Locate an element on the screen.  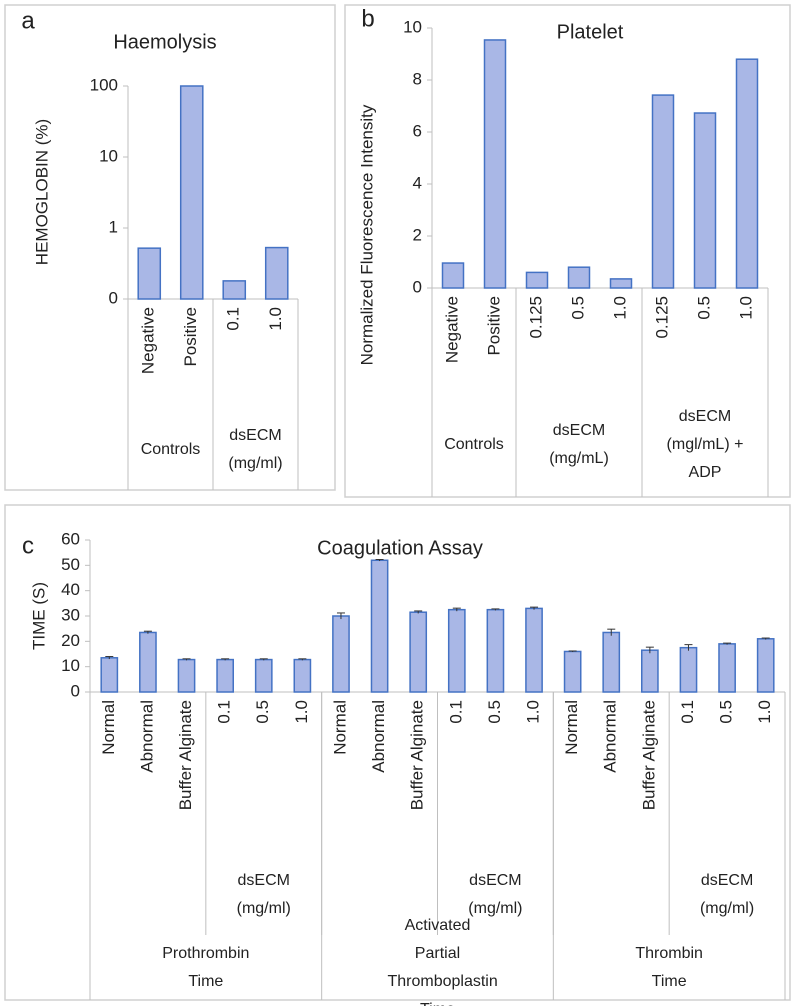
group-label: Activated Partial Thromboplastin Time is located at coordinates (438, 961).